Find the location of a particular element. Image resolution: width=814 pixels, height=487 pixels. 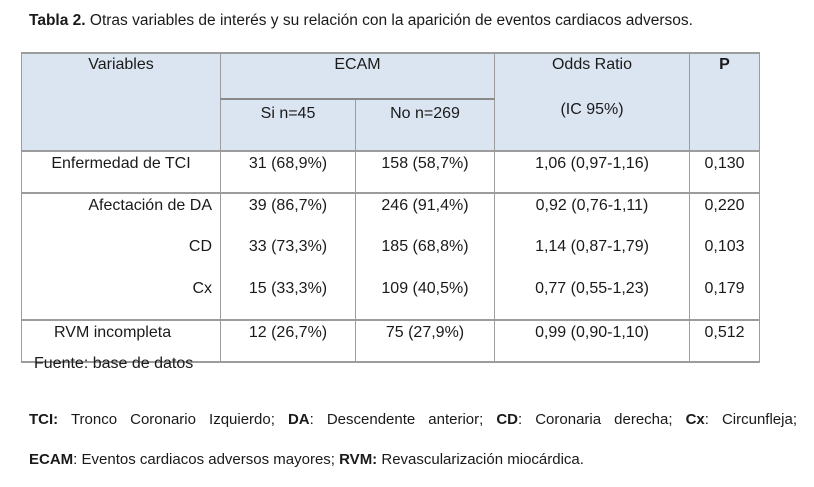

cell-or: 0,99 (0,90-1,10) is located at coordinates (592, 341).